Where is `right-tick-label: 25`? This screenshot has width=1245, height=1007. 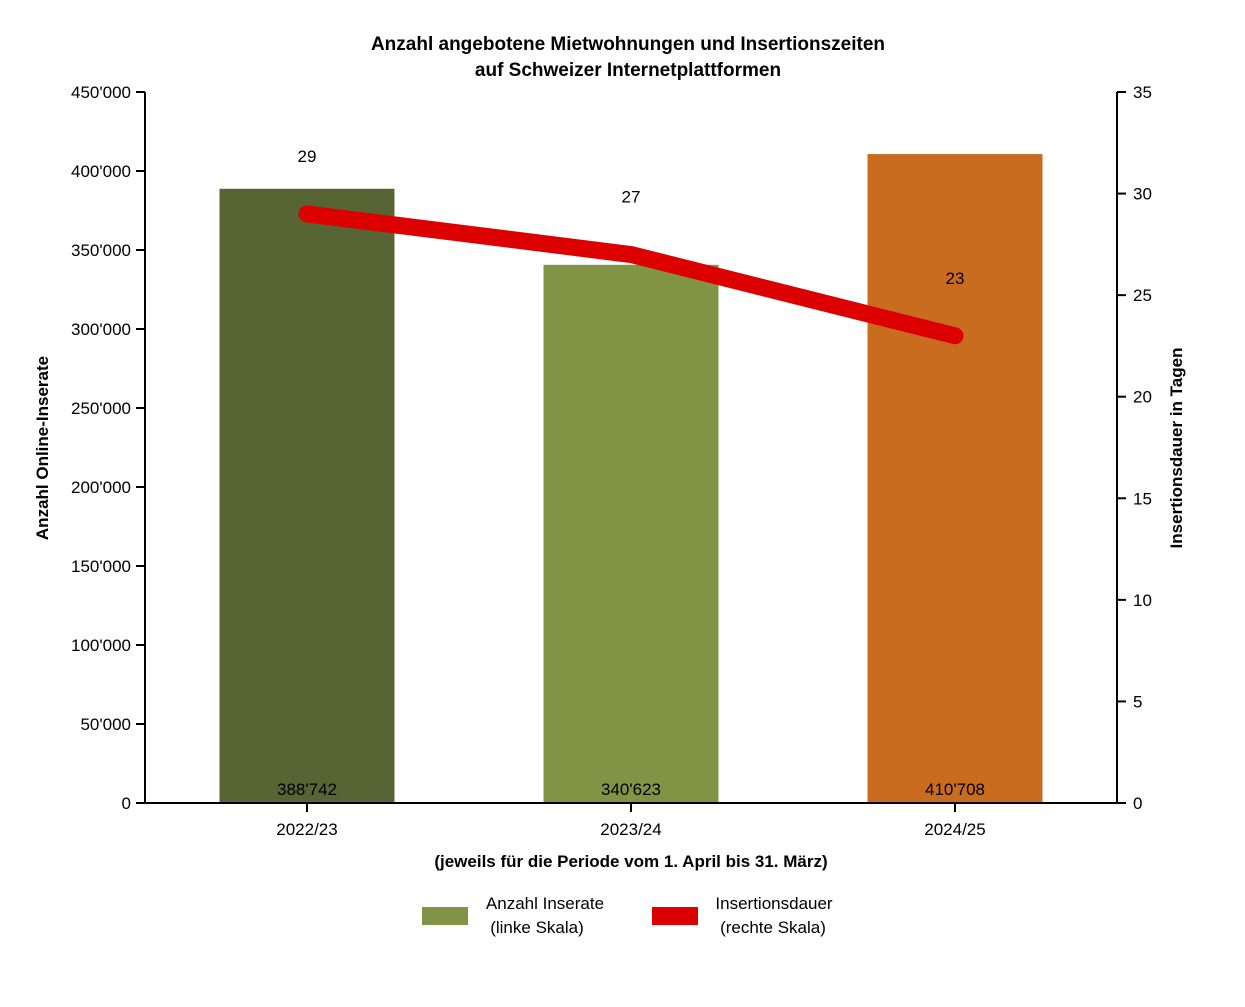 right-tick-label: 25 is located at coordinates (1142, 295).